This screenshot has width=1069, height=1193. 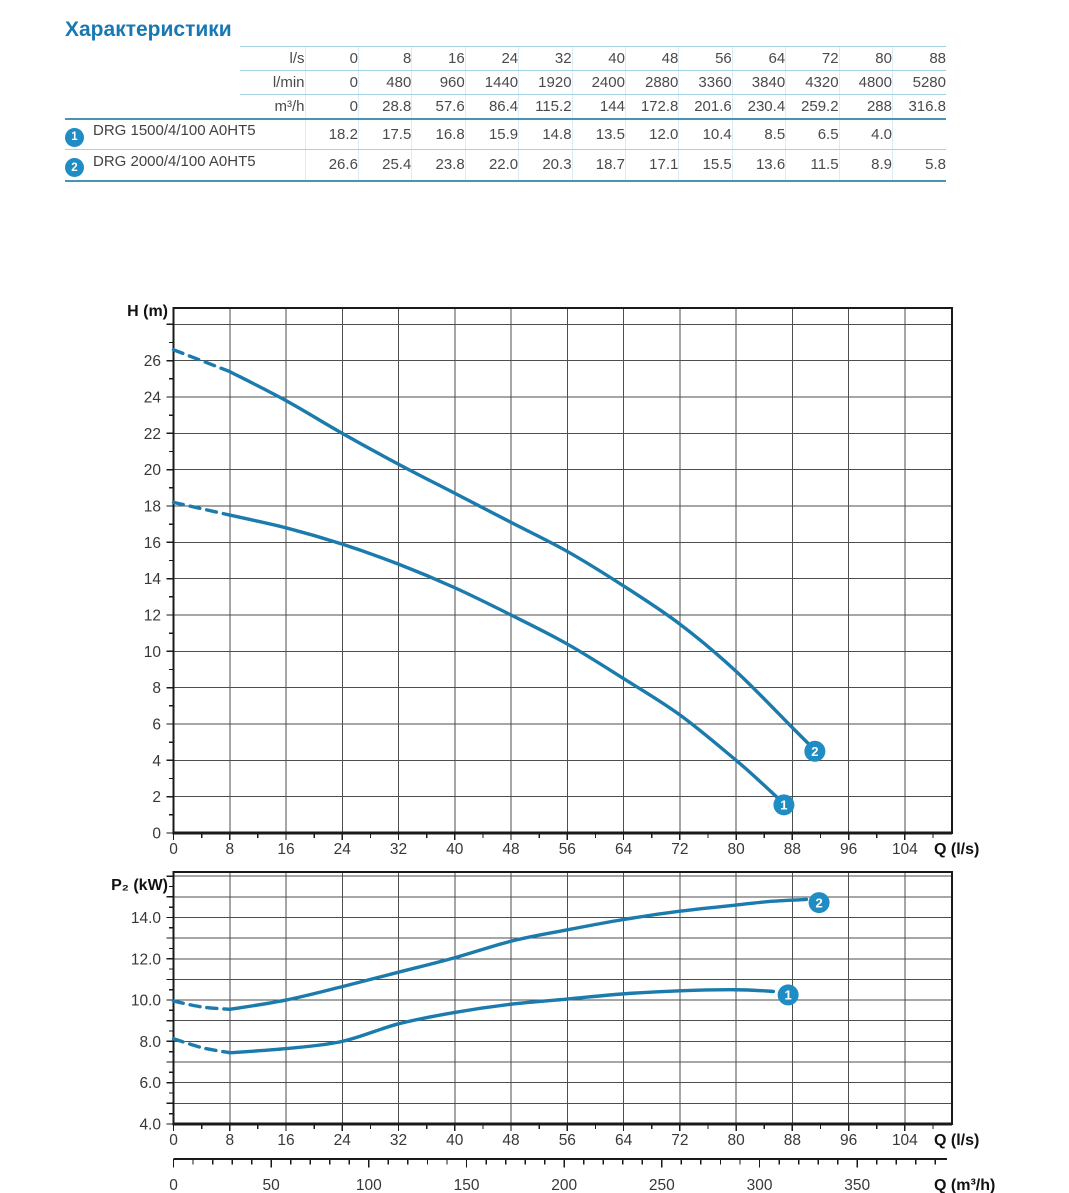 I want to click on unit-value: 259.2, so click(x=812, y=107).